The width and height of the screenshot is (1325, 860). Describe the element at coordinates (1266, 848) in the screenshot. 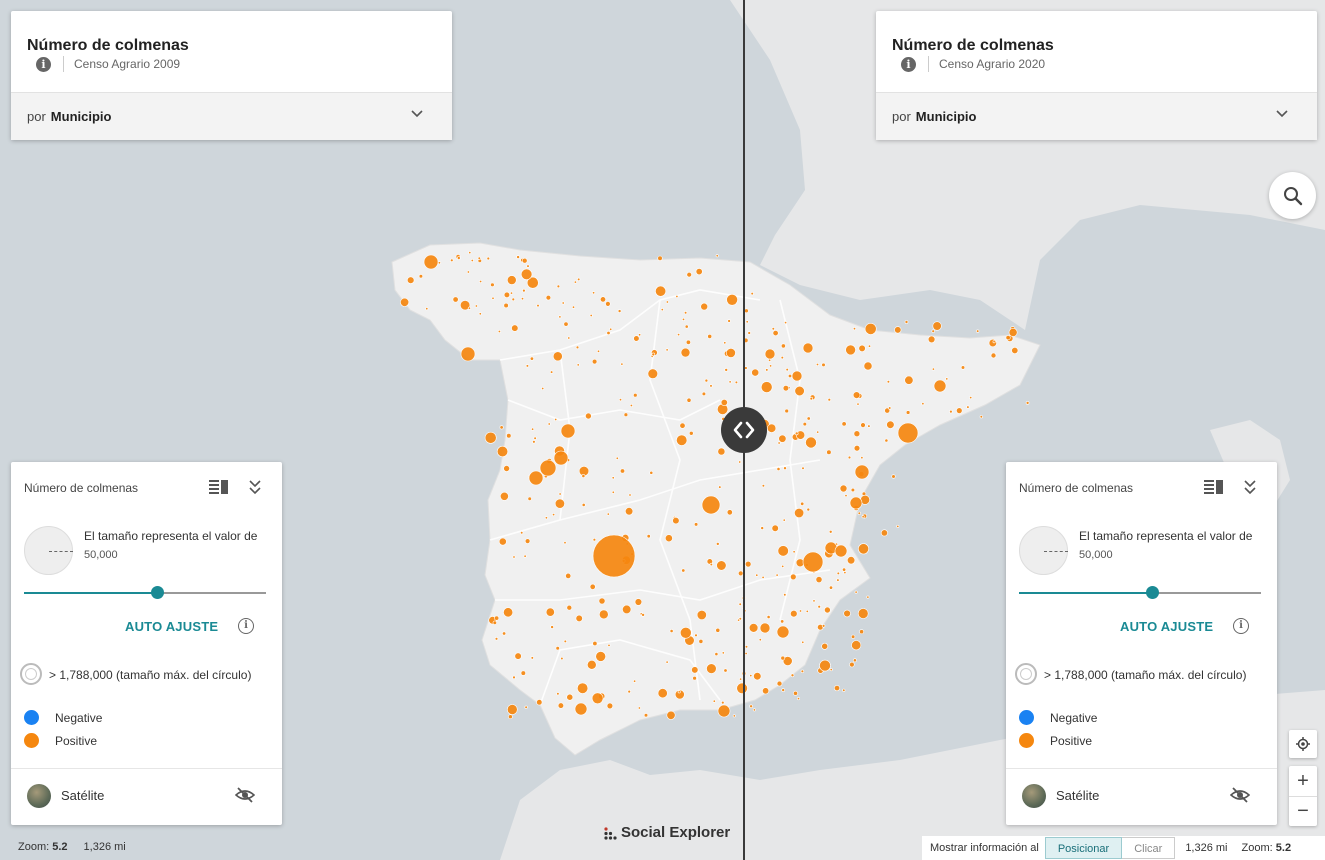

I see `zoom-readout: Zoom: 5.2` at that location.